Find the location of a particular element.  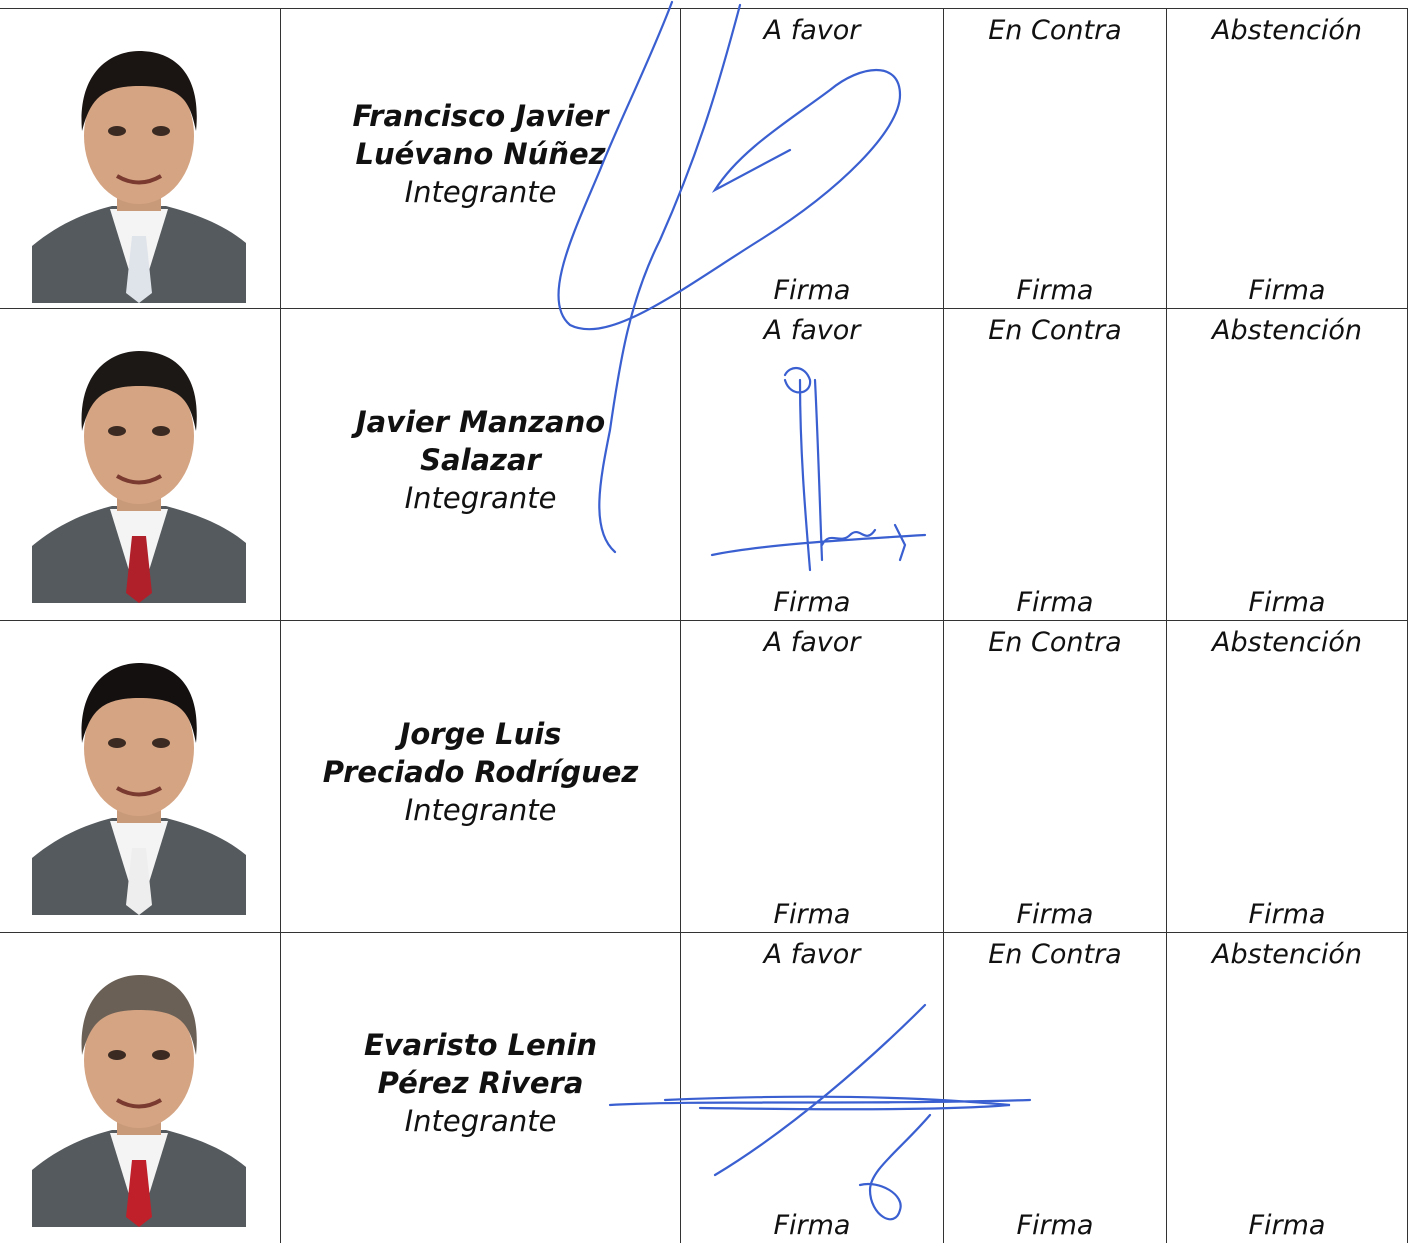

name-cell: Francisco Javier Luévano Núñez Integrante is located at coordinates (480, 158).